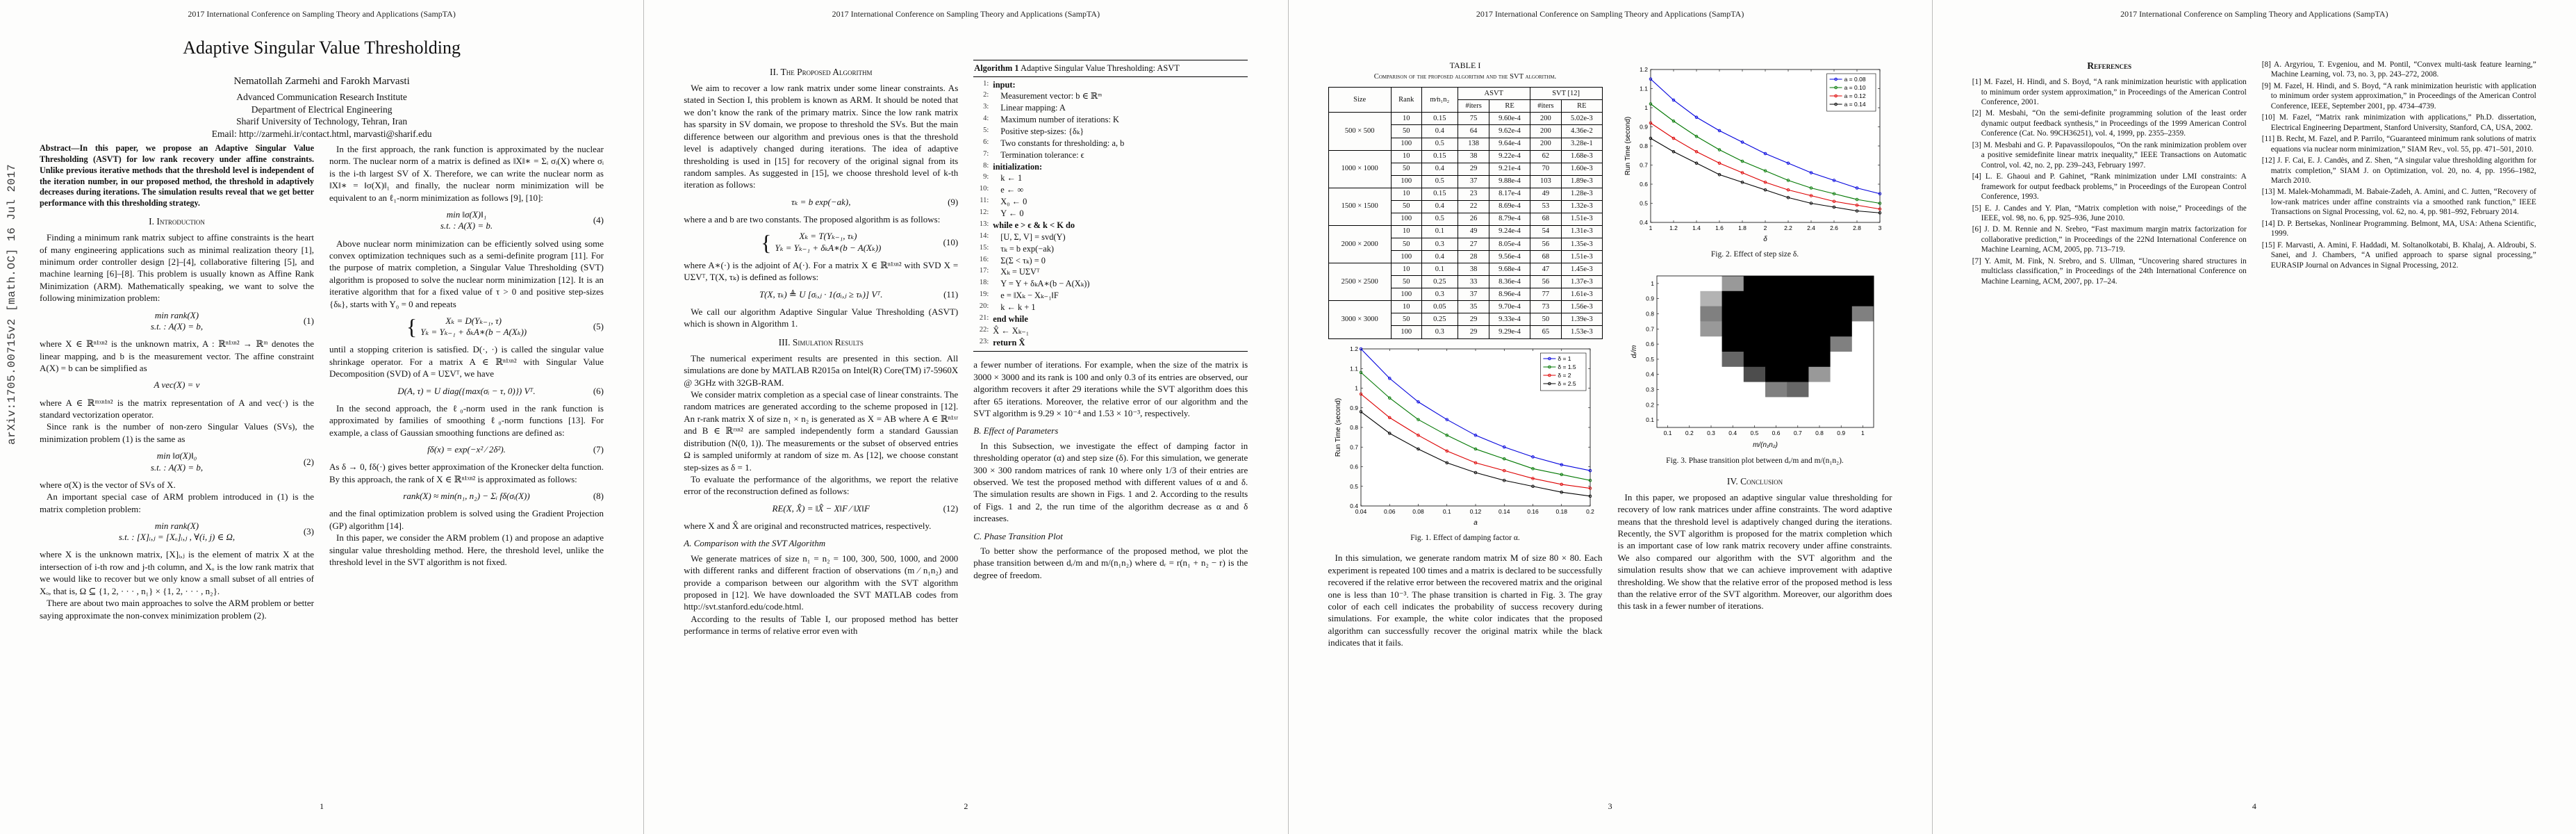 The height and width of the screenshot is (834, 2576). I want to click on svg-text: 1, so click(1651, 227).